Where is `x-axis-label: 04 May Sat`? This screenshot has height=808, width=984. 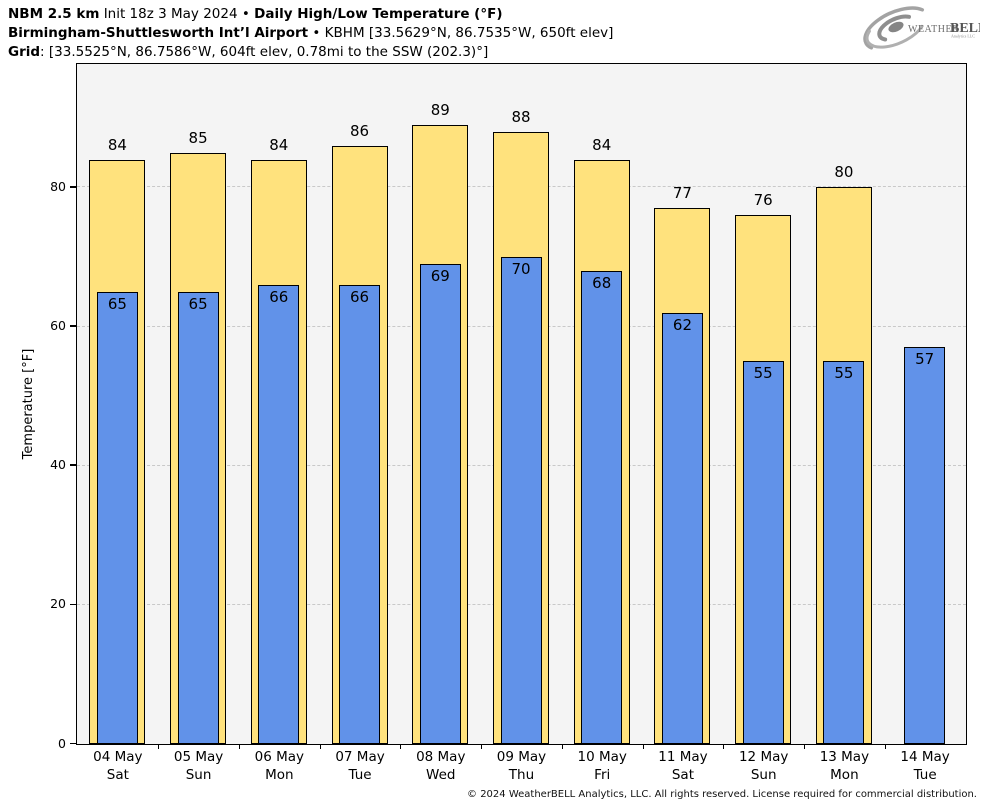
x-axis-label: 04 May Sat is located at coordinates (118, 766).